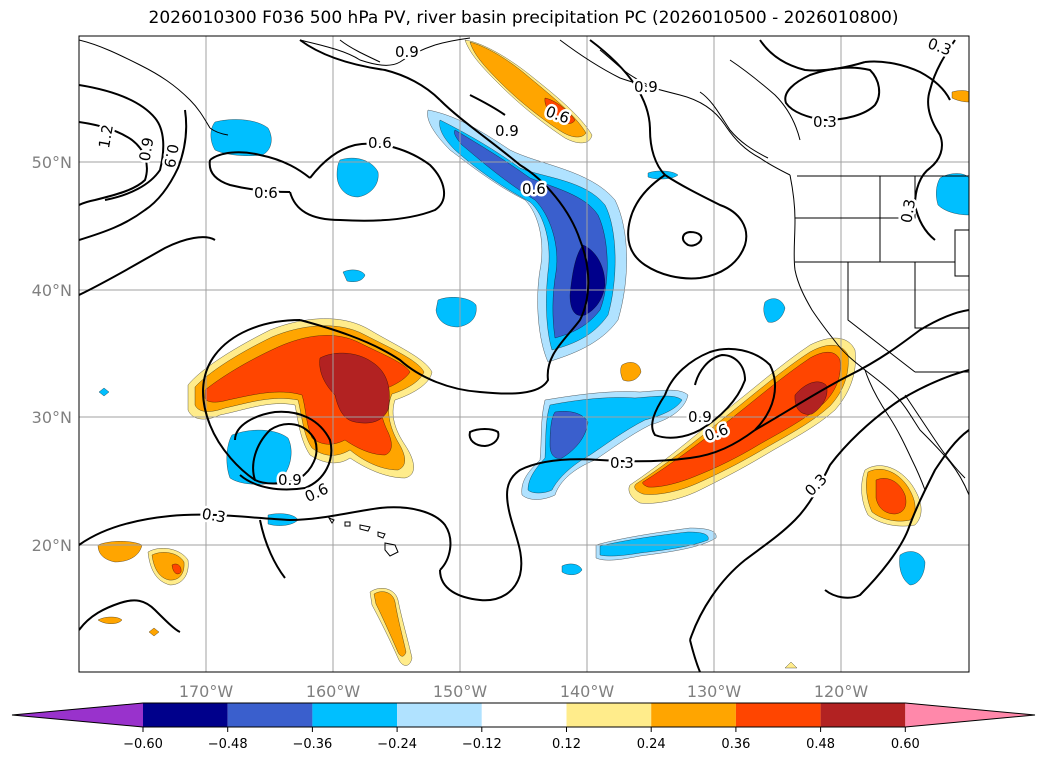  I want to click on colorbar-tick-label: −0.60, so click(143, 744).